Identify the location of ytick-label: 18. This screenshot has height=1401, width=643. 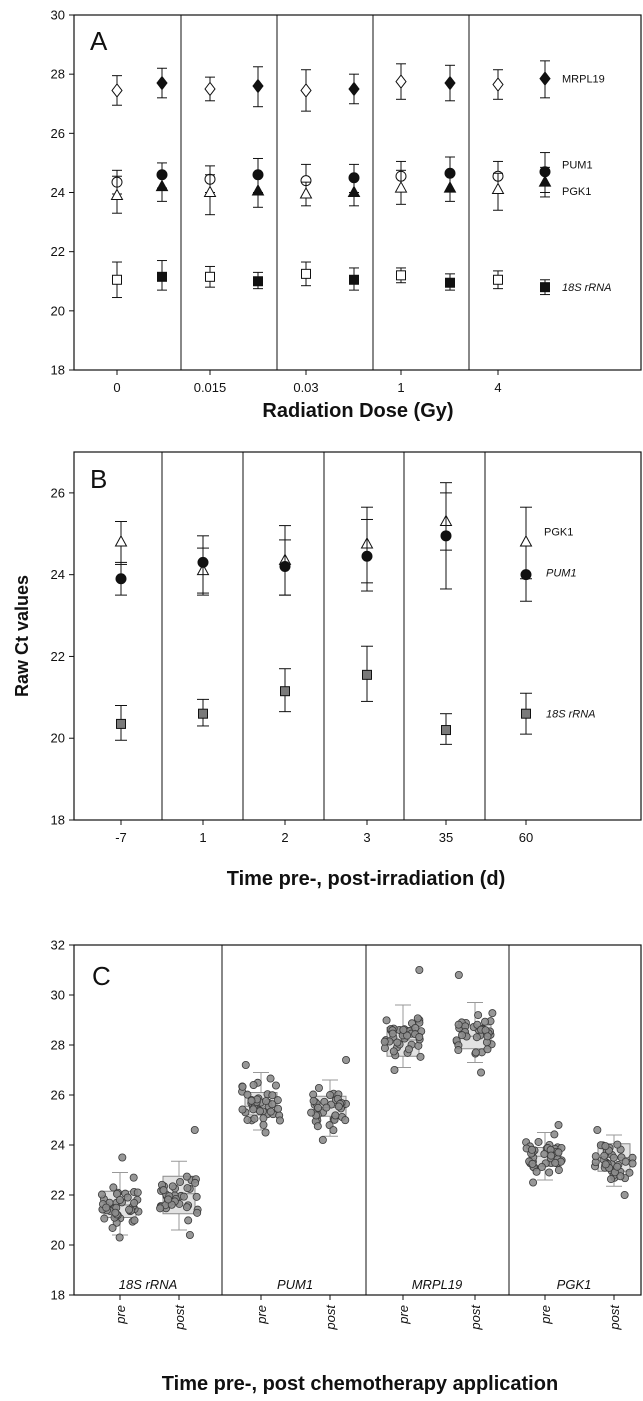
(58, 370).